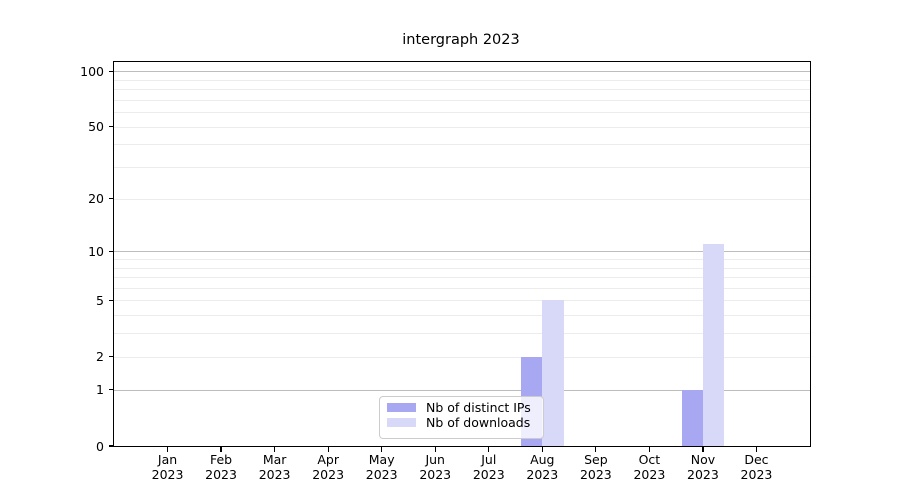 This screenshot has width=900, height=500. Describe the element at coordinates (461, 40) in the screenshot. I see `chart-title: intergraph 2023` at that location.